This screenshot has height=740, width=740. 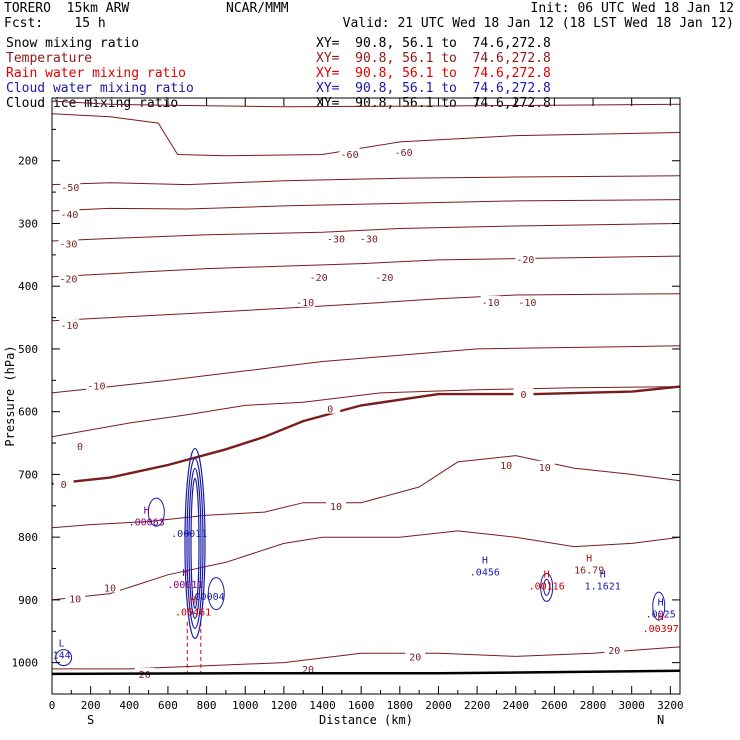 I want to click on x-tick-label: 3000, so click(x=631, y=705).